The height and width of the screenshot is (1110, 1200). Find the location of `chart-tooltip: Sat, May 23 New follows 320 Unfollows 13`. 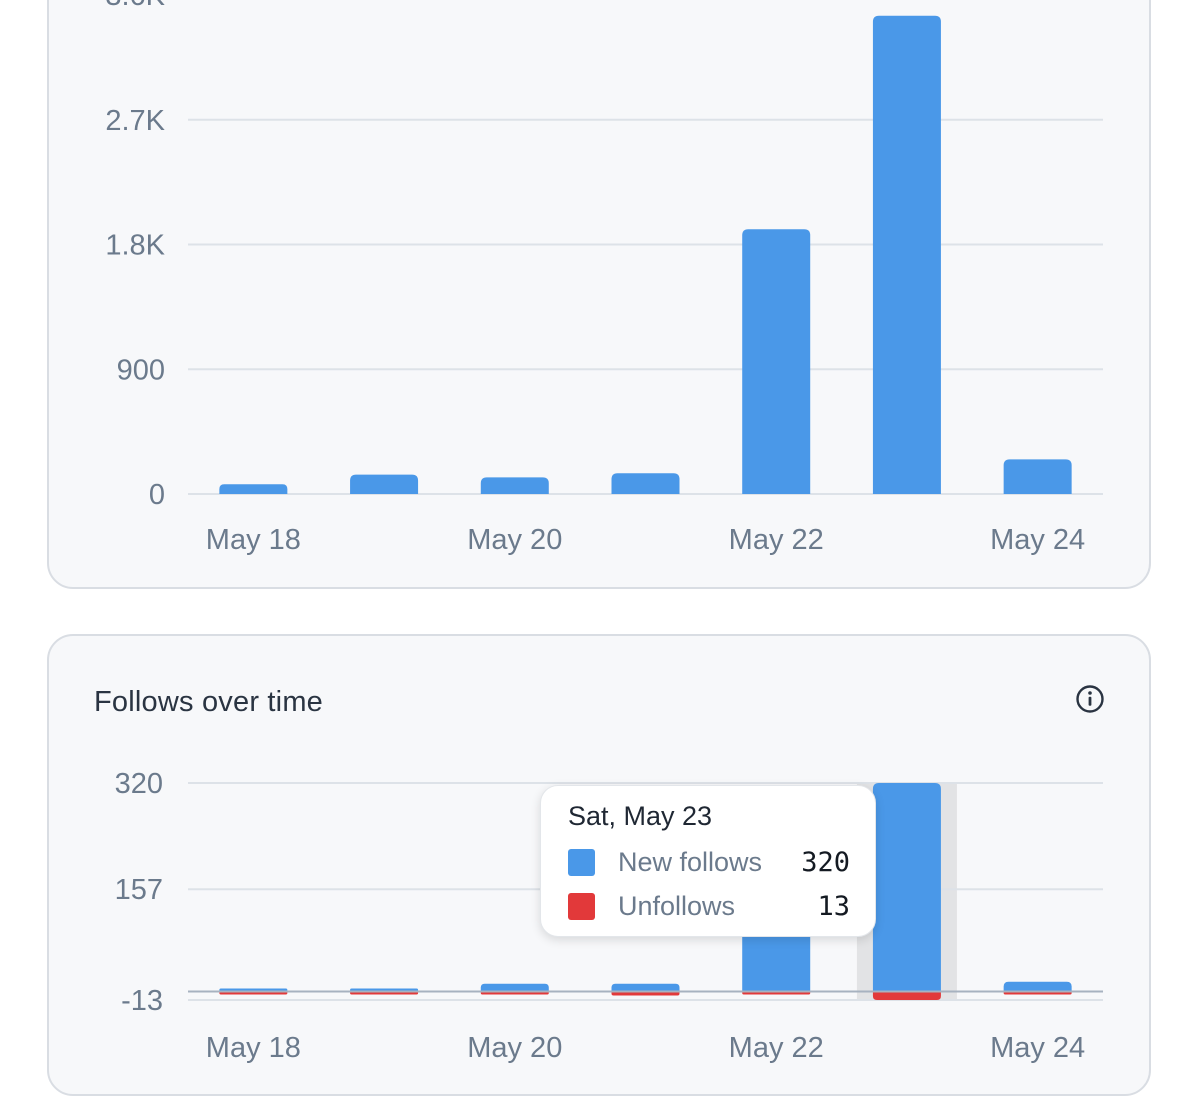

chart-tooltip: Sat, May 23 New follows 320 Unfollows 13 is located at coordinates (708, 861).